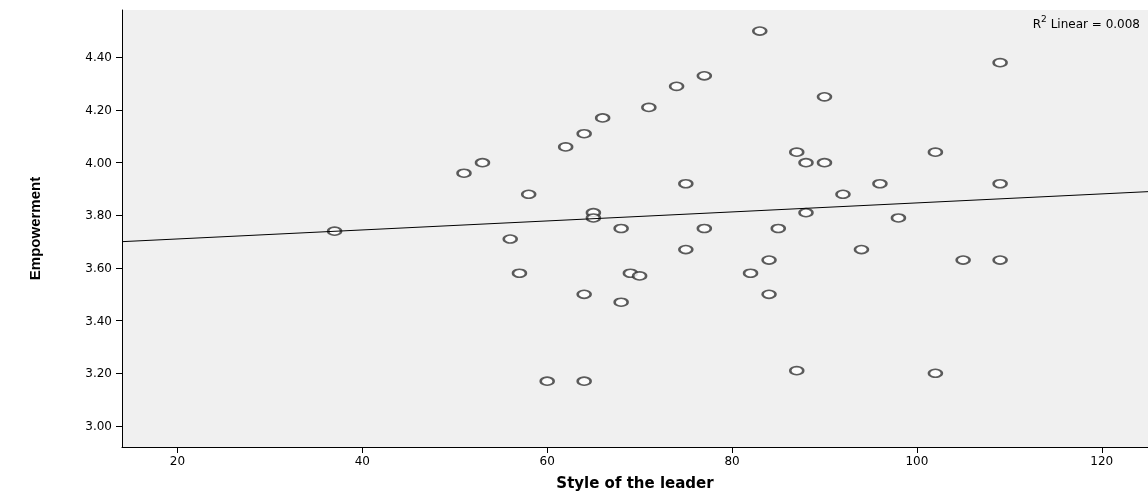 Image resolution: width=1148 pixels, height=497 pixels. I want to click on y-tick-label: 3.00, so click(98, 425).